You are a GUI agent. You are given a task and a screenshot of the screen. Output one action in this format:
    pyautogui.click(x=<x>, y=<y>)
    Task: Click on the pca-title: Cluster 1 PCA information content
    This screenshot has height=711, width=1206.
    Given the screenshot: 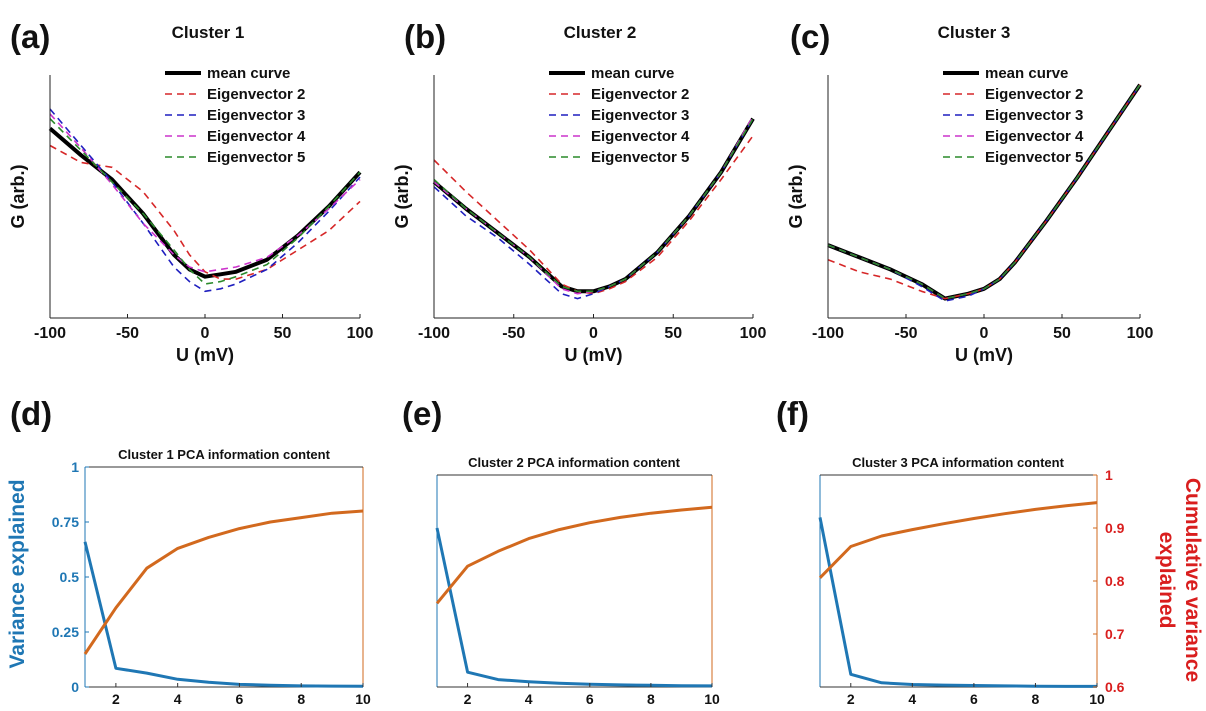 What is the action you would take?
    pyautogui.click(x=224, y=454)
    